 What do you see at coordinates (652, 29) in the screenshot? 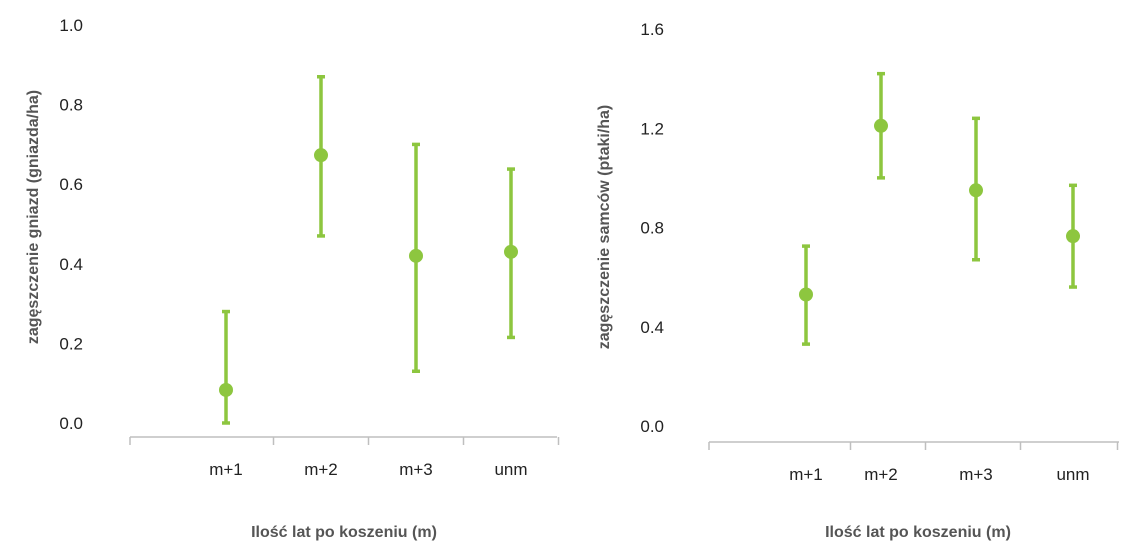
I see `y-tick-label: 1.6` at bounding box center [652, 29].